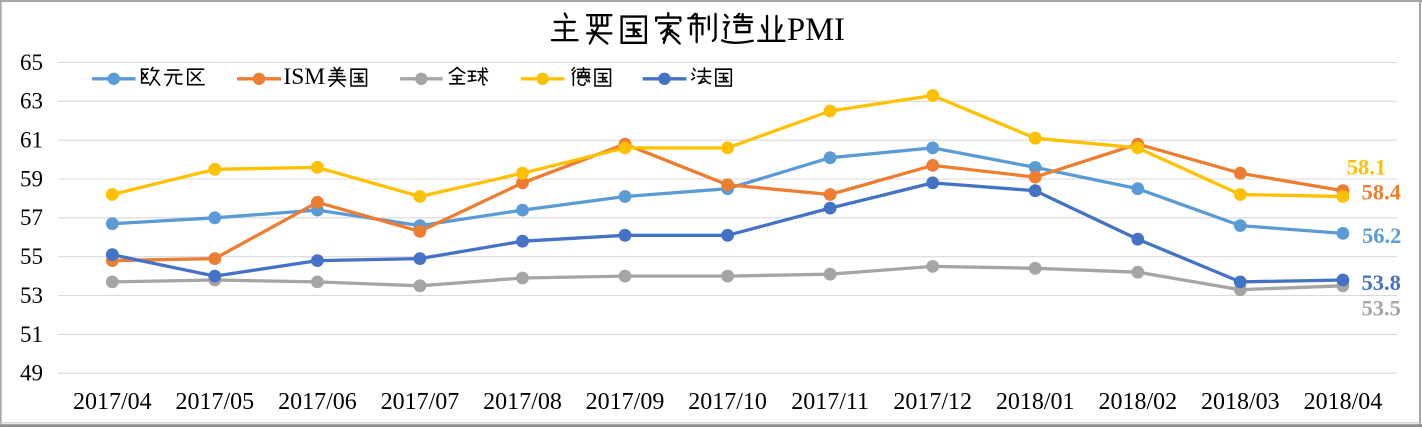  I want to click on svg-text: 57, so click(31, 217).